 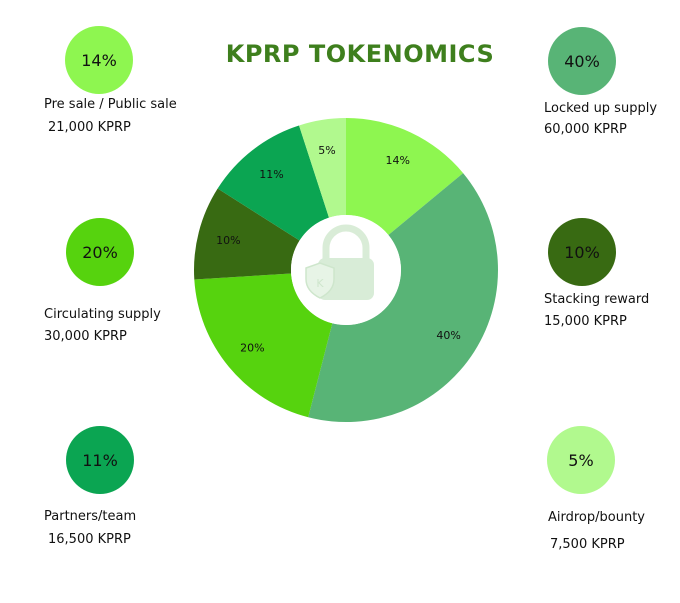 I want to click on legend-amount-partners: 16,500 KPRP, so click(x=89, y=539).